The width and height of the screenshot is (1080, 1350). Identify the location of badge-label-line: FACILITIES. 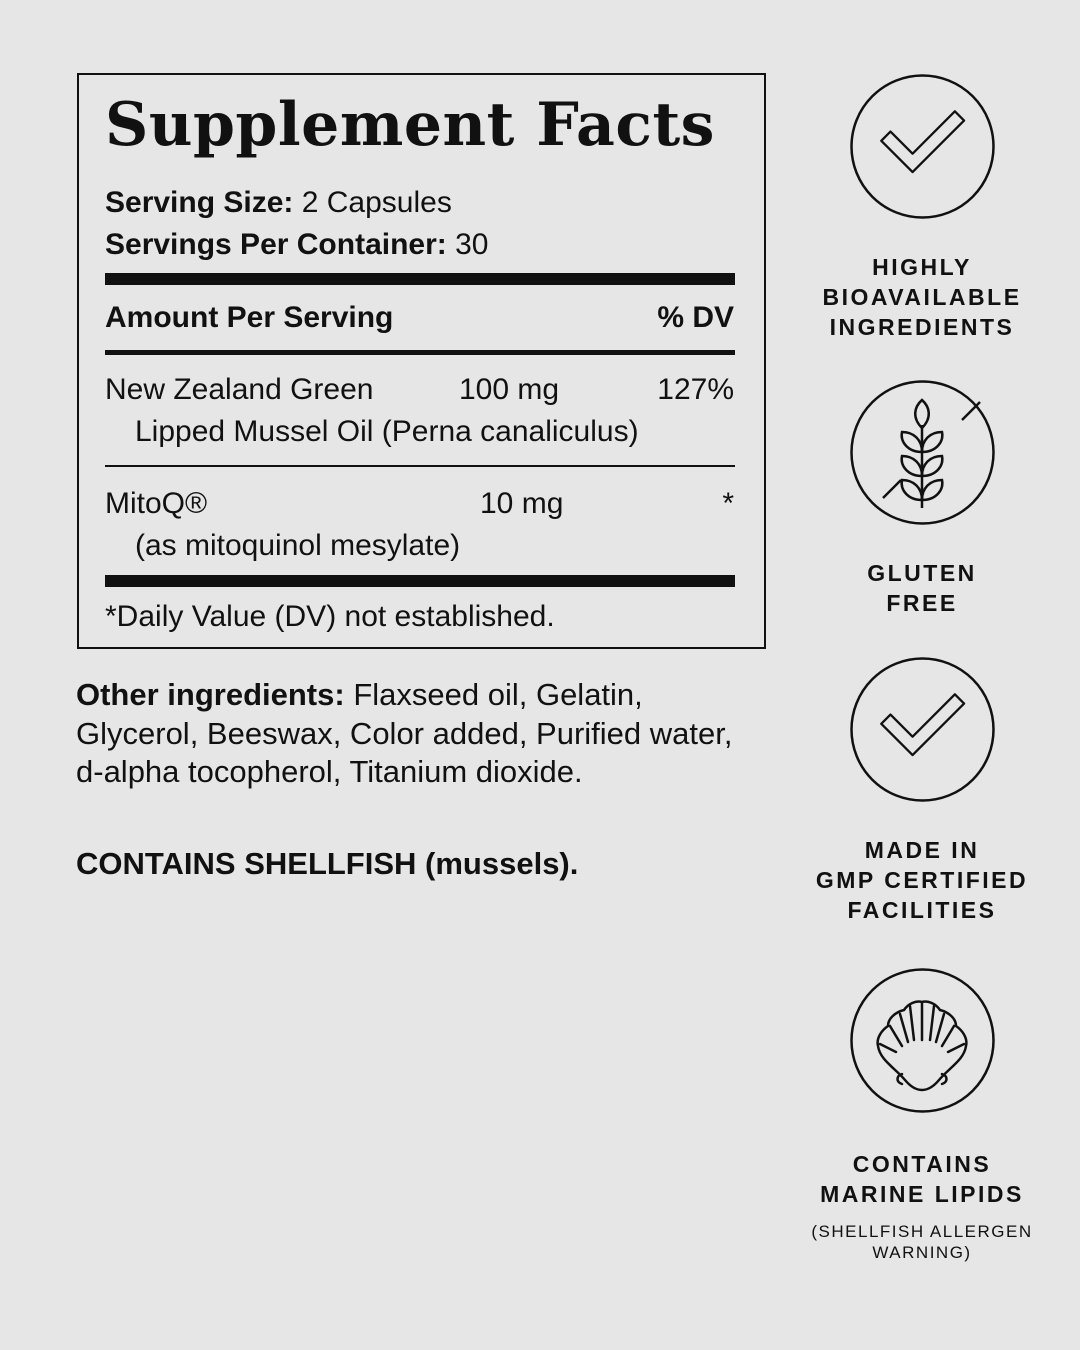
(922, 910).